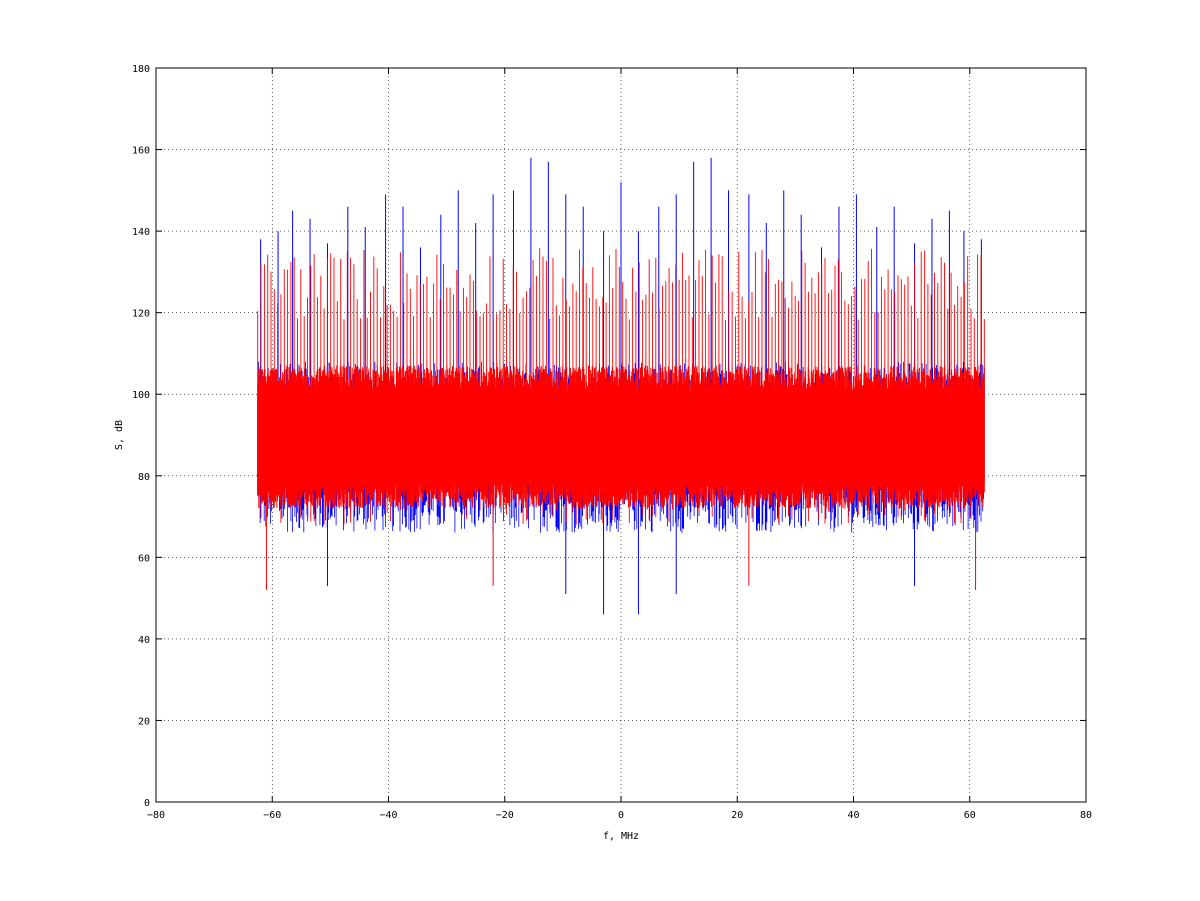 The height and width of the screenshot is (901, 1200). Describe the element at coordinates (144, 640) in the screenshot. I see `y-tick-label: 40` at that location.